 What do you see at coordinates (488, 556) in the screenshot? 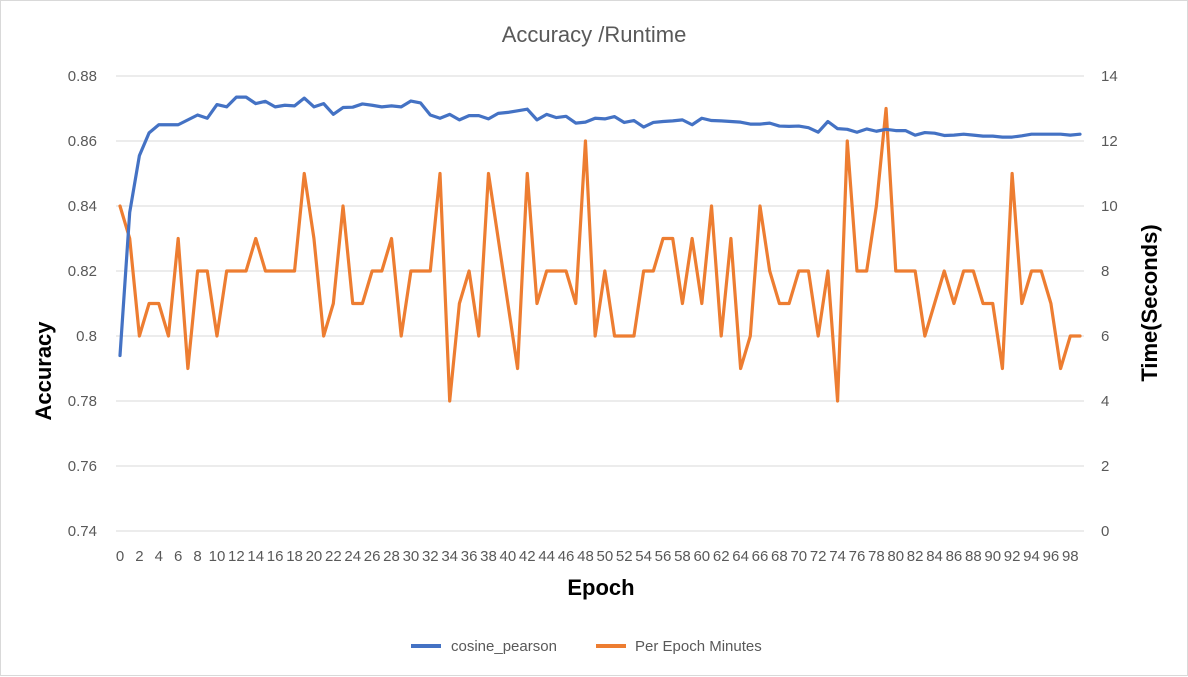
I see `x-tick-label: 38` at bounding box center [488, 556].